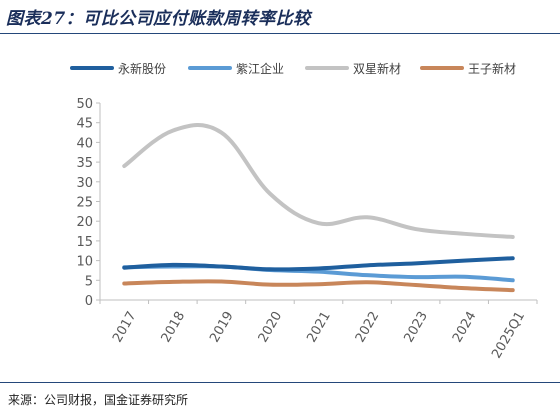  I want to click on y-axis: 0 5 10 15 20 25 30 35 40 45 50, so click(88, 203).